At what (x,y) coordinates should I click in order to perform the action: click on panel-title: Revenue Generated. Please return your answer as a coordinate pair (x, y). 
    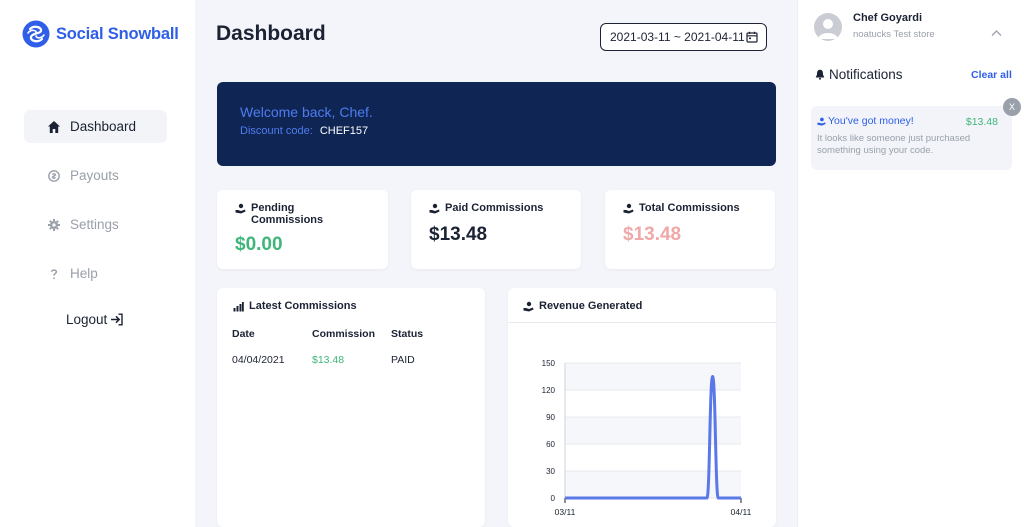
    Looking at the image, I should click on (591, 306).